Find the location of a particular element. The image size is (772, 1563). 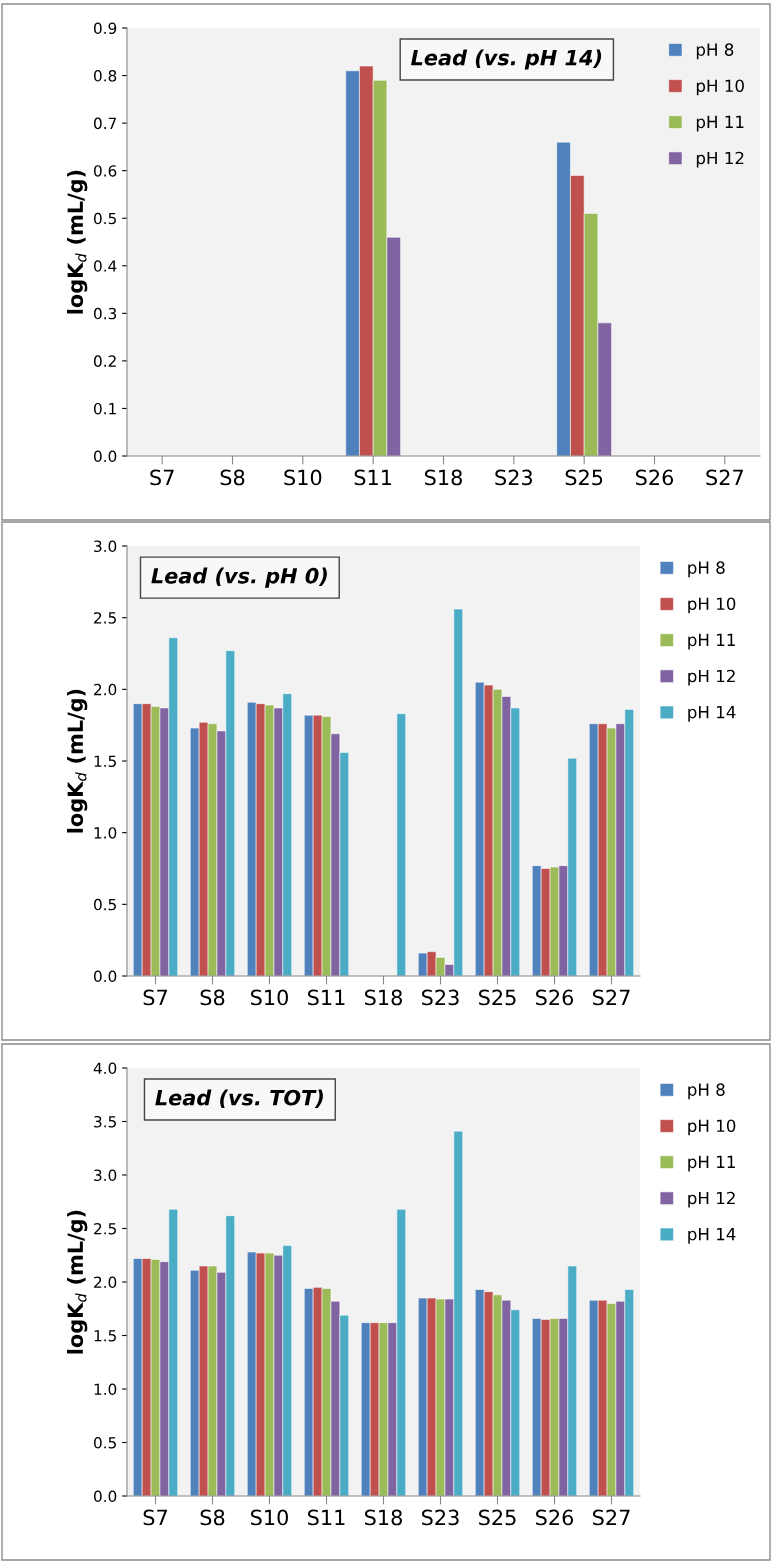

y-tick-label: 0.7 is located at coordinates (104, 123).